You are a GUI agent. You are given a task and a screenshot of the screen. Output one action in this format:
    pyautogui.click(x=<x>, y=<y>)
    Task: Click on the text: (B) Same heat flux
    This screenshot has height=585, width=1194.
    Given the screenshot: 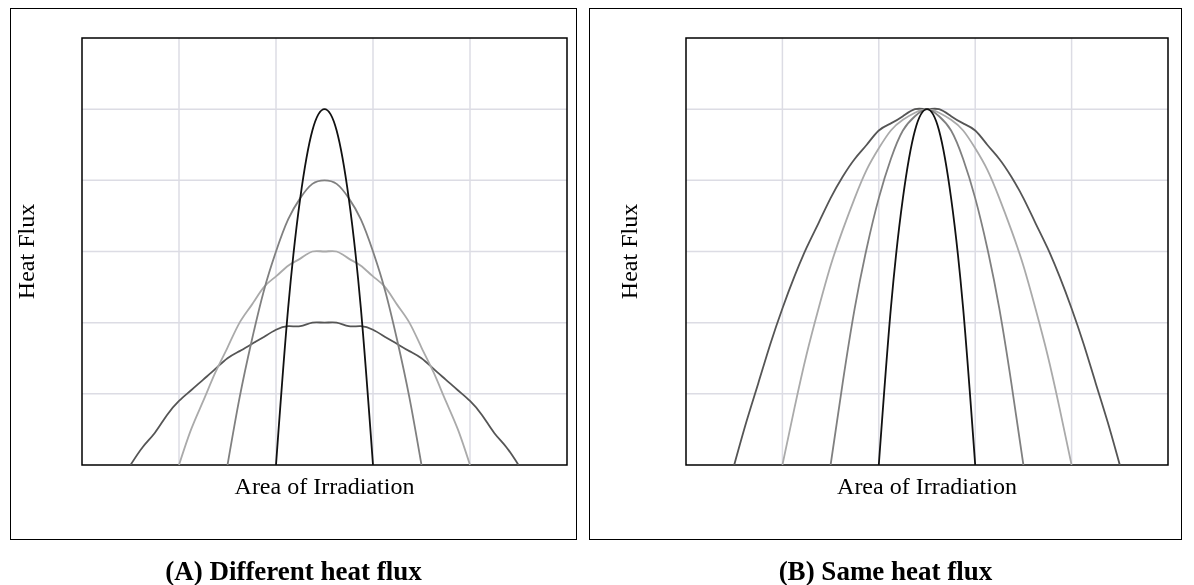 What is the action you would take?
    pyautogui.click(x=885, y=570)
    